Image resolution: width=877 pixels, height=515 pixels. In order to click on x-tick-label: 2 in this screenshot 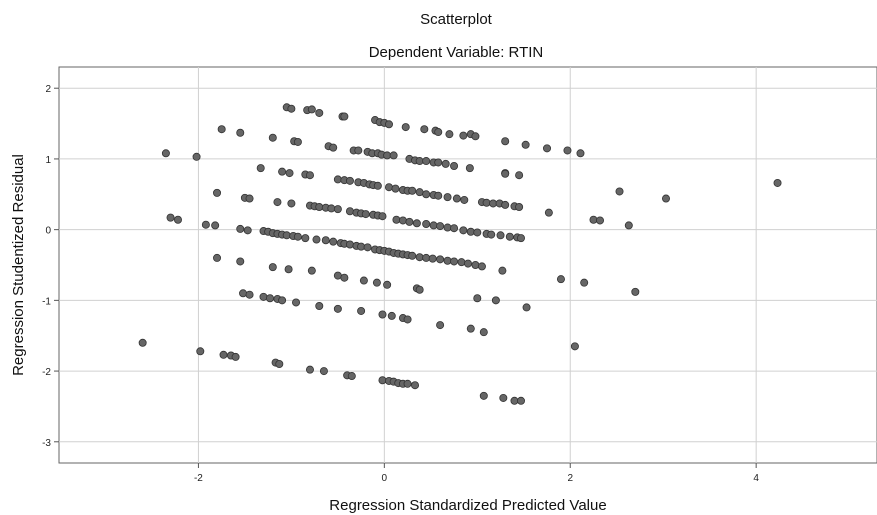, I will do `click(570, 478)`.